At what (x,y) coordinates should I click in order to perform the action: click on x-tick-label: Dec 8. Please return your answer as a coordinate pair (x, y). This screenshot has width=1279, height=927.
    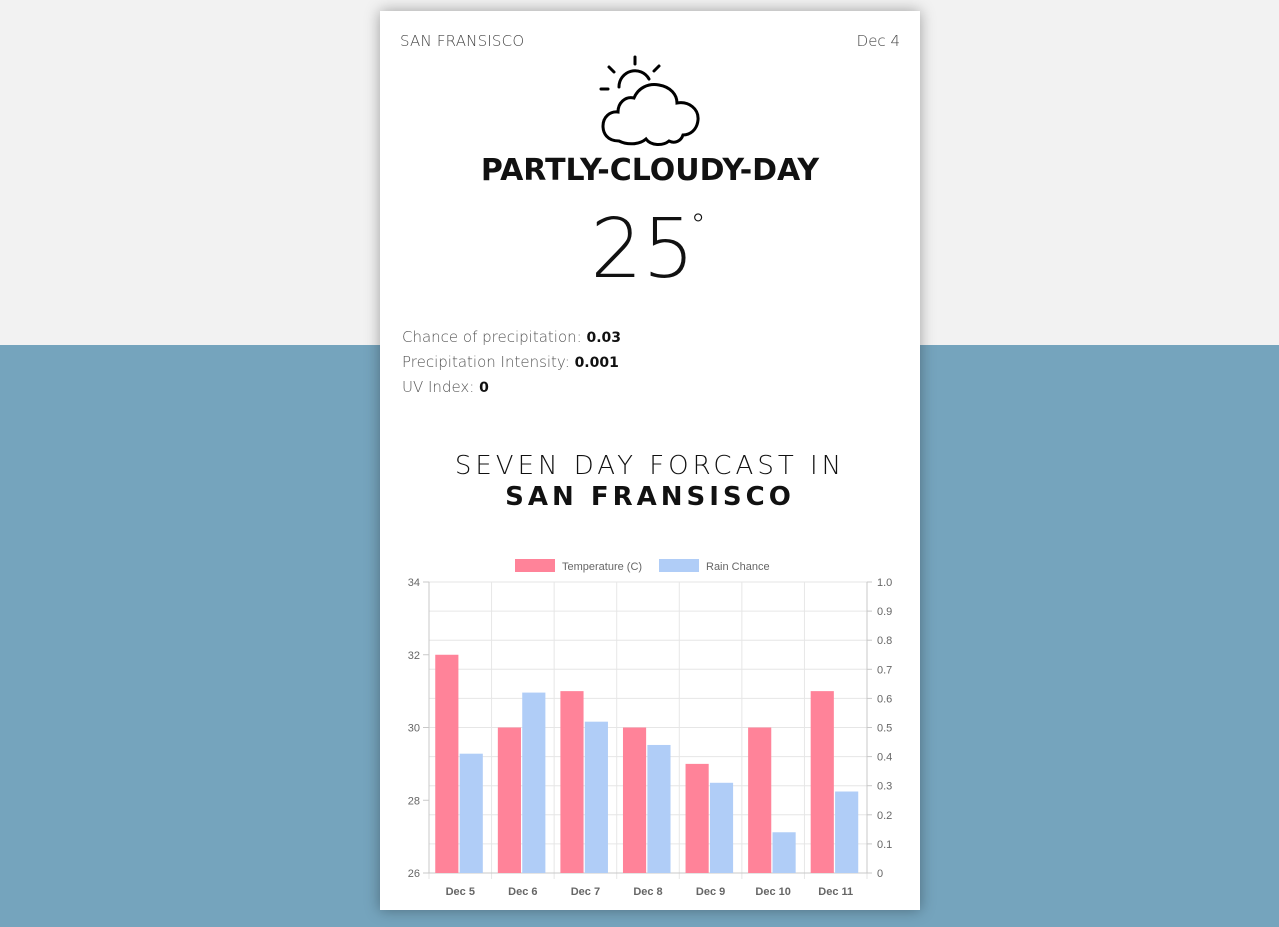
    Looking at the image, I should click on (647, 892).